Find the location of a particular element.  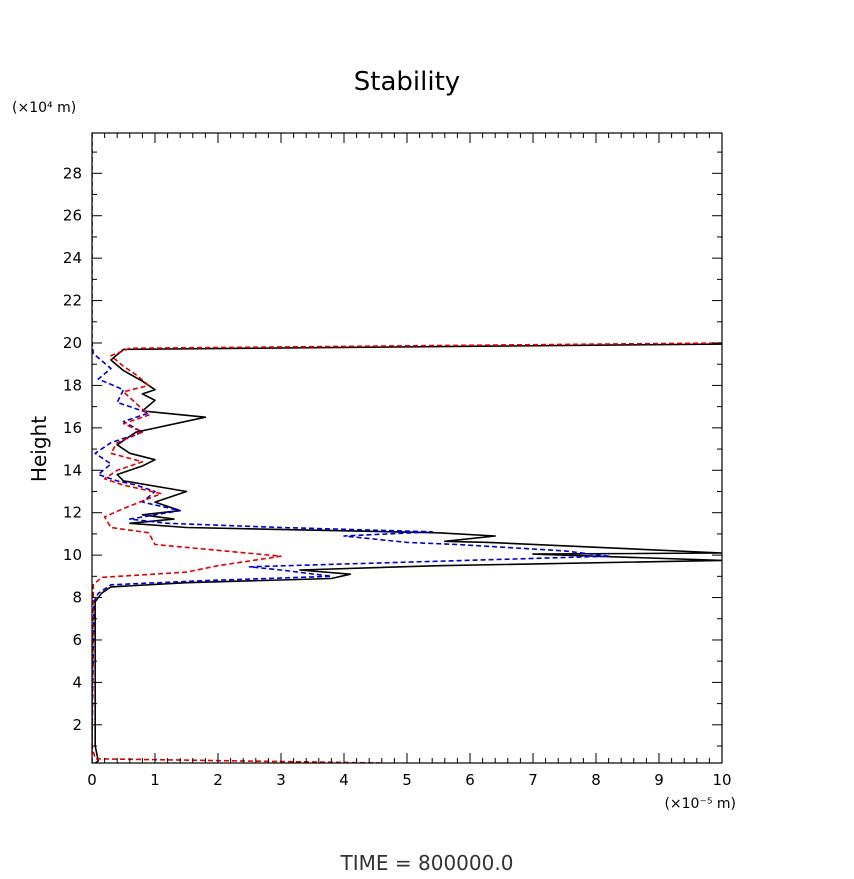

y-tick-label: 10 is located at coordinates (72, 555).